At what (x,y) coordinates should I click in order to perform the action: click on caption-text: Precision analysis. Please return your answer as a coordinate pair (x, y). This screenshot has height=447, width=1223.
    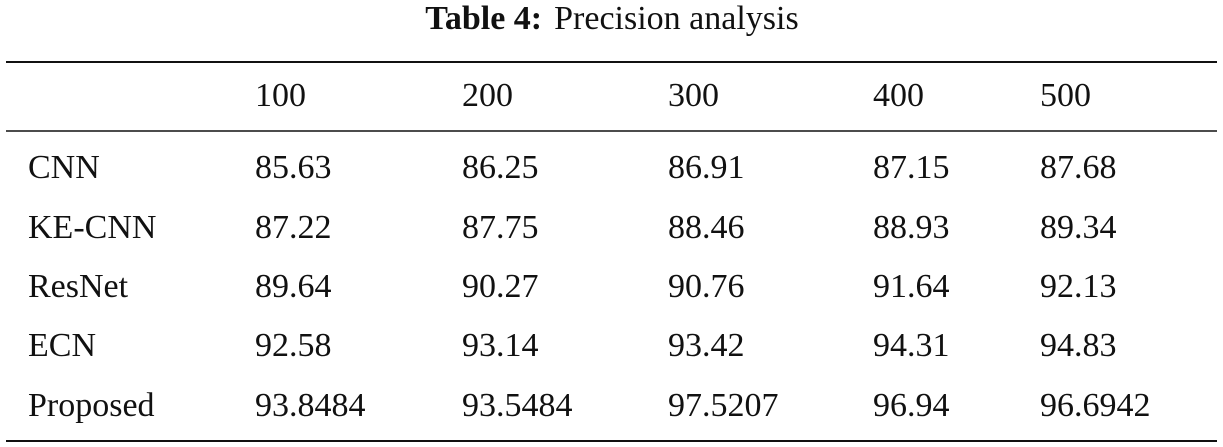
    Looking at the image, I should click on (676, 18).